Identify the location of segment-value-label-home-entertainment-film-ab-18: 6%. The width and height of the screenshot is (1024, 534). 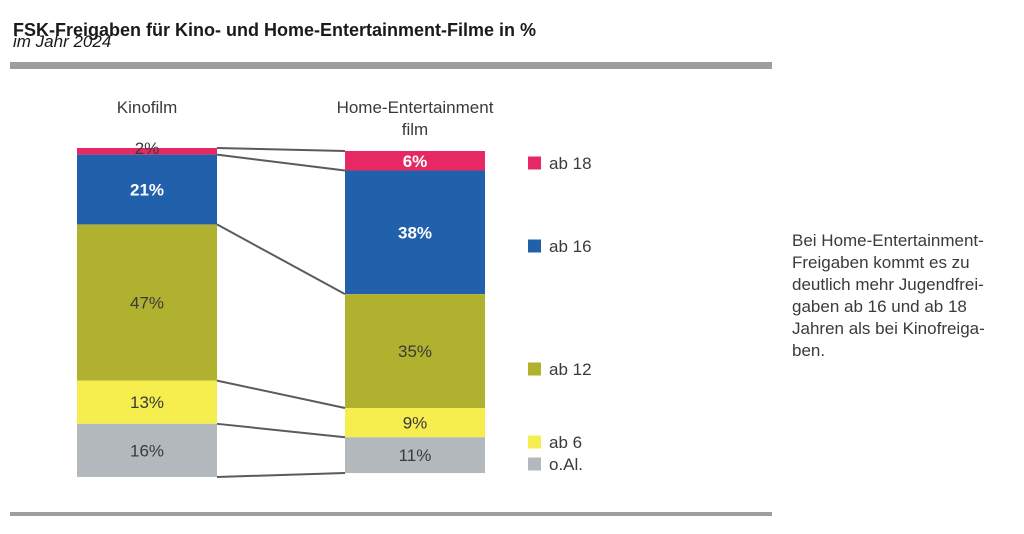
(415, 161).